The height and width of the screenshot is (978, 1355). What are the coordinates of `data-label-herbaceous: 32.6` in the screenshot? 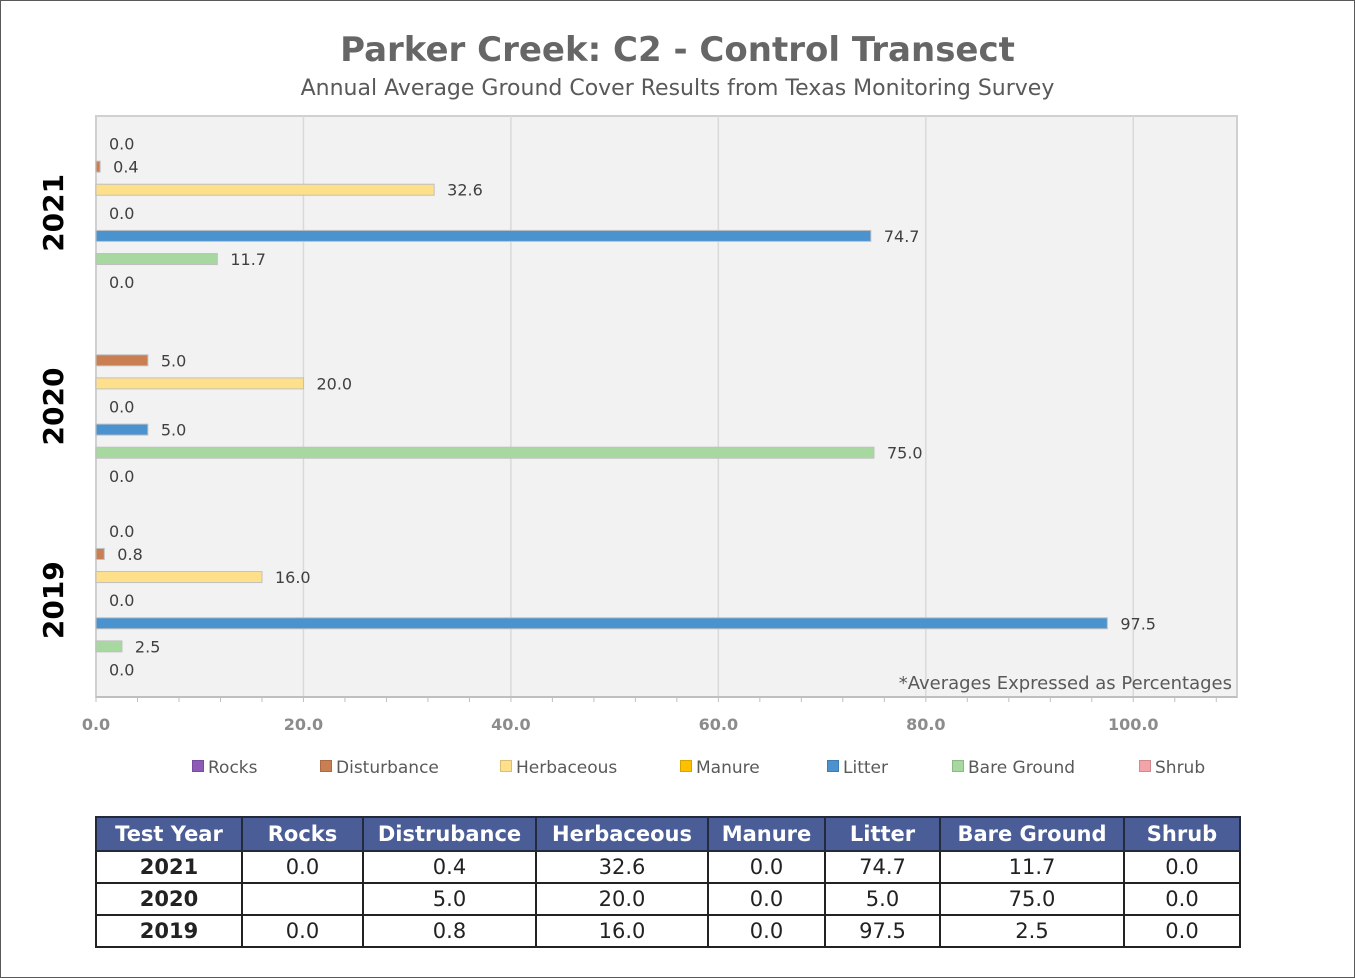 It's located at (465, 190).